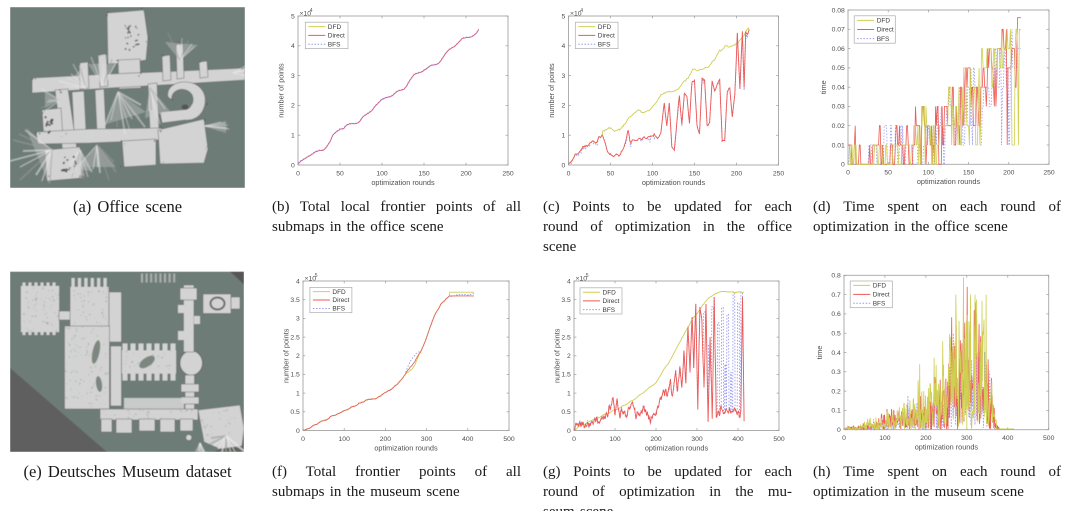 The image size is (1080, 511). Describe the element at coordinates (838, 88) in the screenshot. I see `svg-text: 0.04` at that location.